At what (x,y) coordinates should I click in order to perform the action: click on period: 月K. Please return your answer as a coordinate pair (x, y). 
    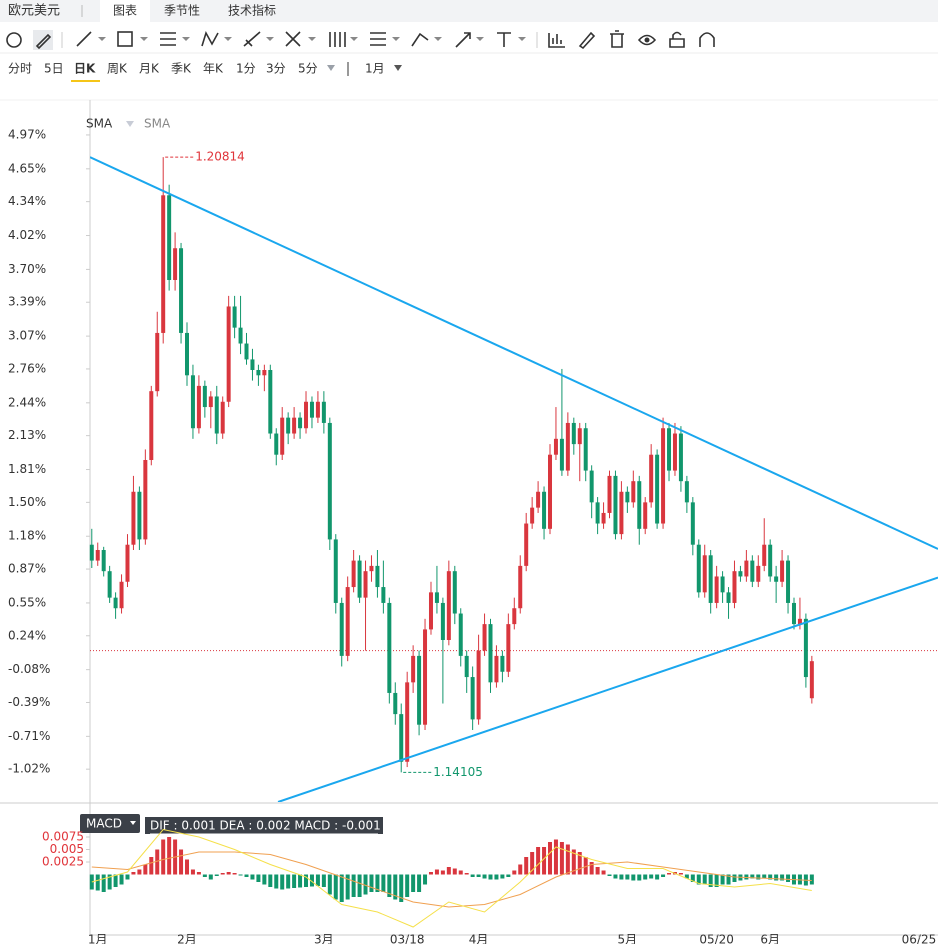
    Looking at the image, I should click on (149, 69).